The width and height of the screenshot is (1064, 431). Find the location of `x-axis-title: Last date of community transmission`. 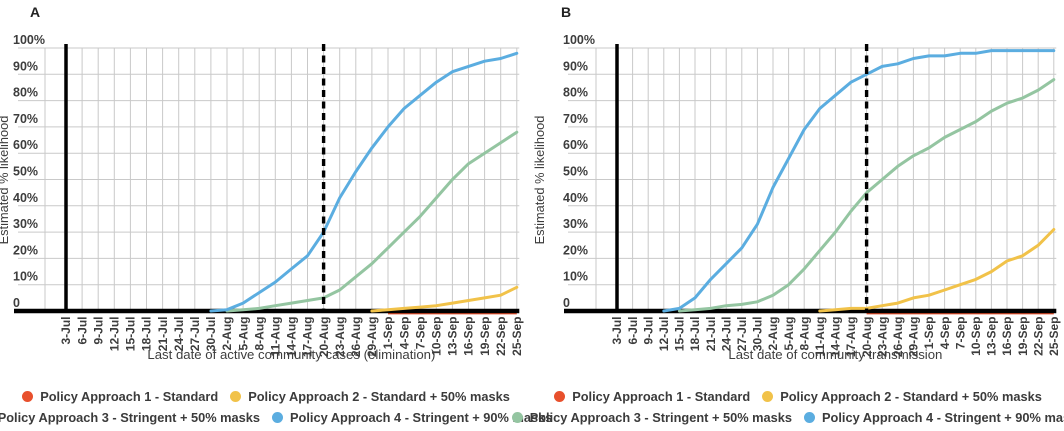

x-axis-title: Last date of community transmission is located at coordinates (835, 354).